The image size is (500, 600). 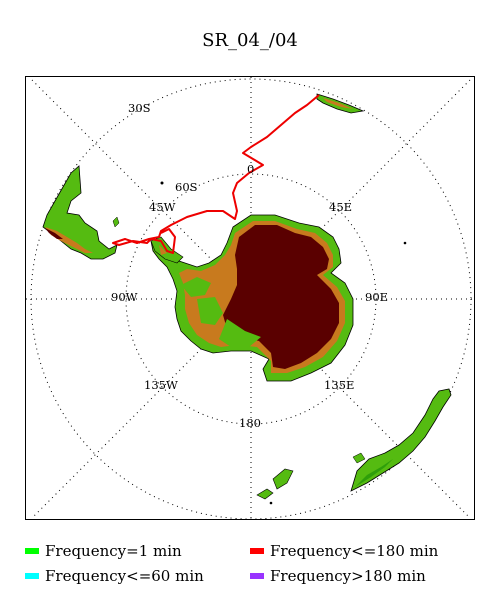 I want to click on antarctica-landmass, so click(x=252, y=298).